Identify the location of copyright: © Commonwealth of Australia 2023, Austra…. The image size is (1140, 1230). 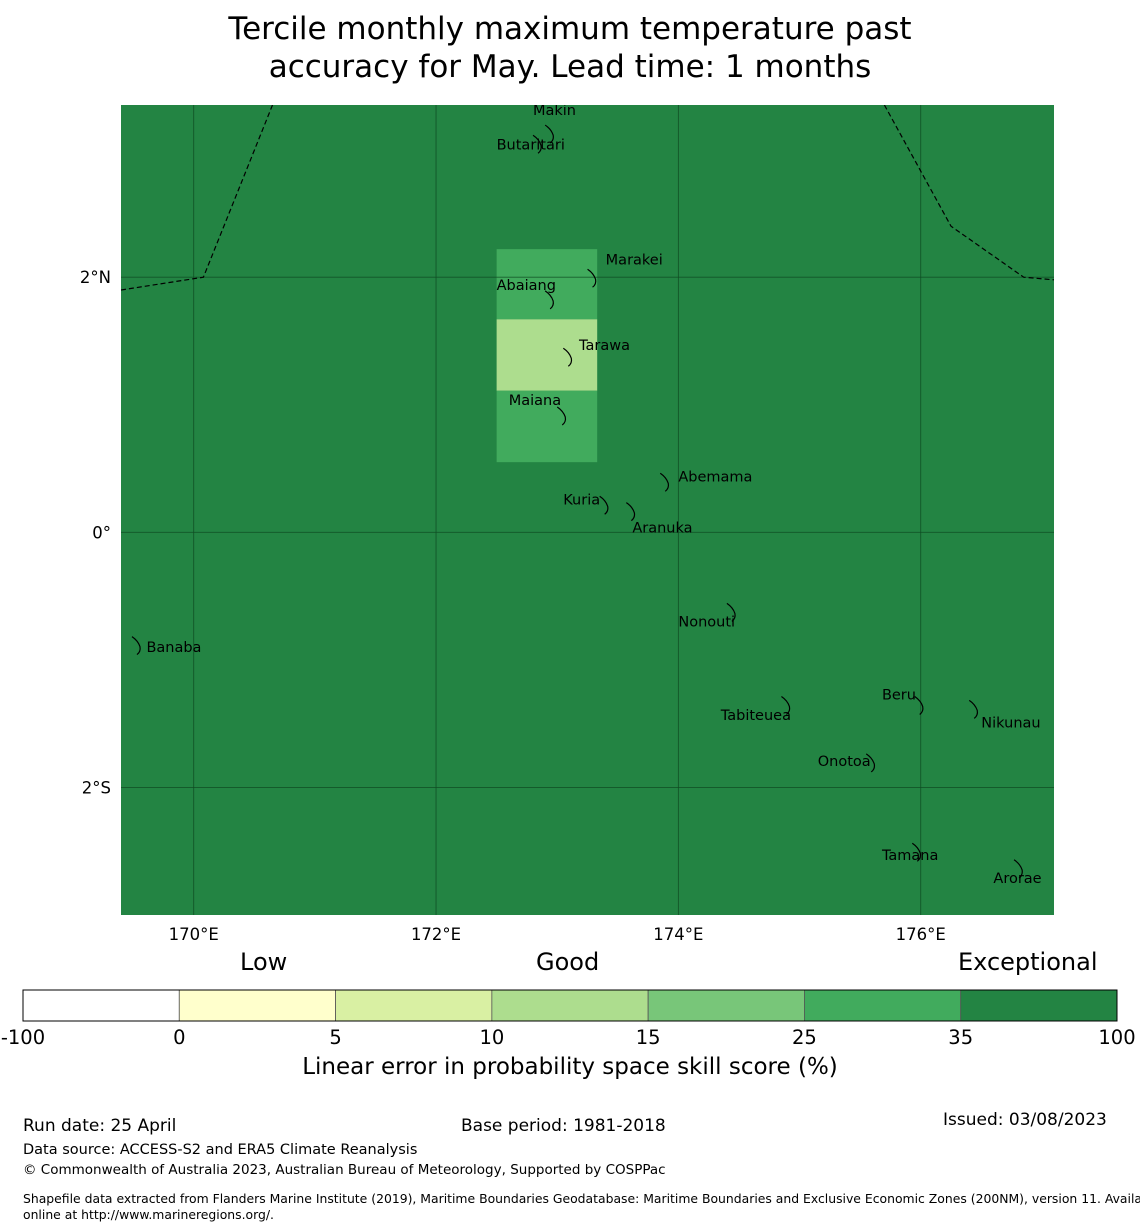
(344, 1170).